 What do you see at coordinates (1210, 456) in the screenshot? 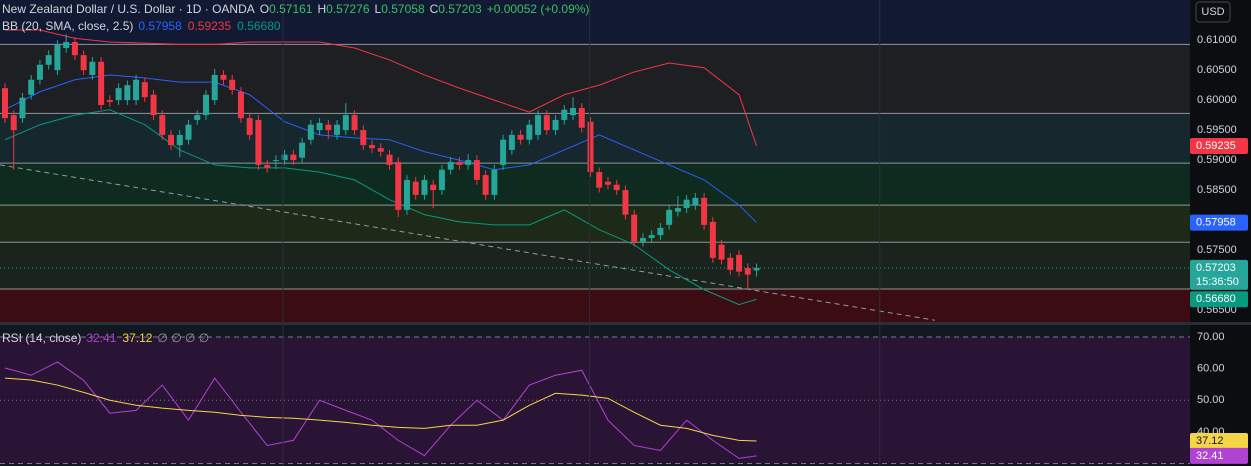
I see `price-tag-label: 32.41` at bounding box center [1210, 456].